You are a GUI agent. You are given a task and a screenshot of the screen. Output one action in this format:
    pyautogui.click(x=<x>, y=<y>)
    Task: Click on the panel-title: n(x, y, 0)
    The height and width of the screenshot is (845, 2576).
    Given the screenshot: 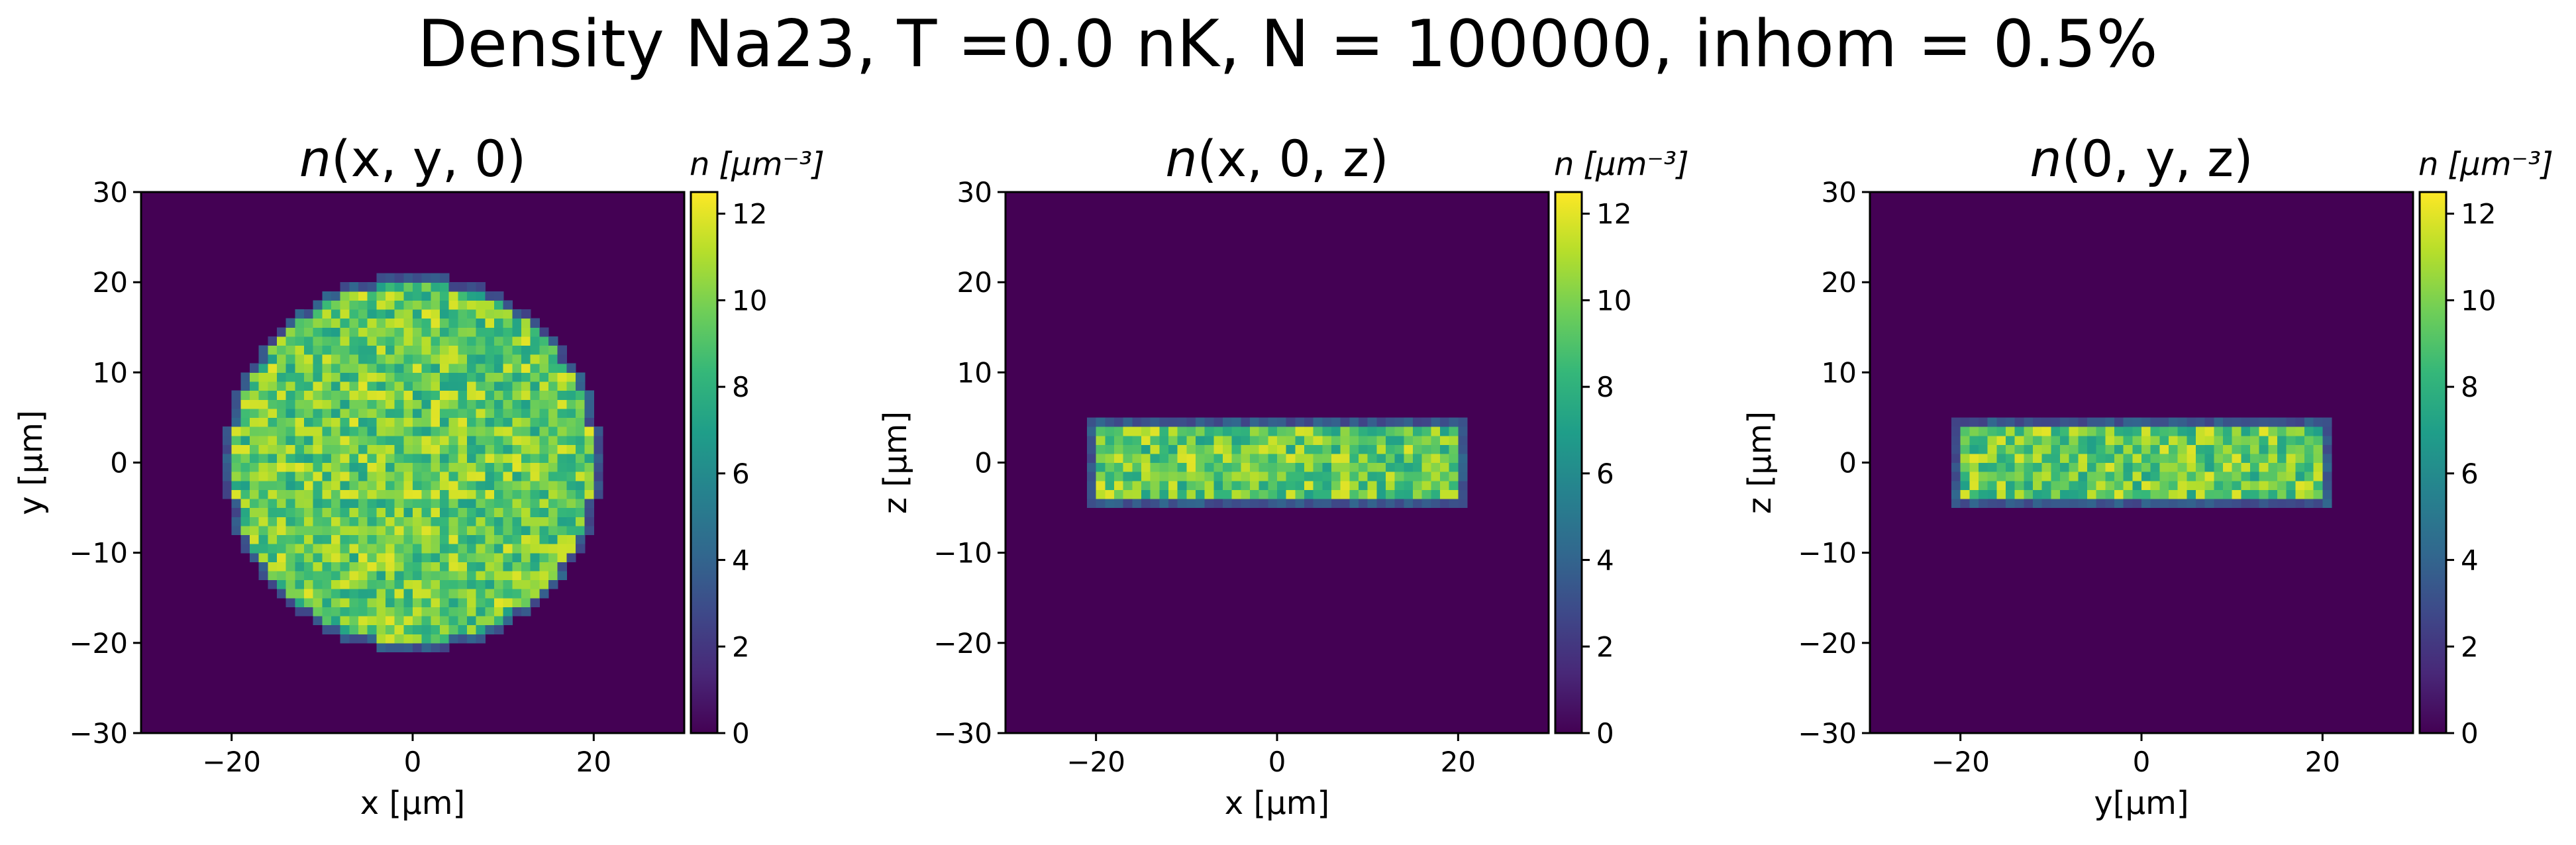 What is the action you would take?
    pyautogui.click(x=412, y=158)
    